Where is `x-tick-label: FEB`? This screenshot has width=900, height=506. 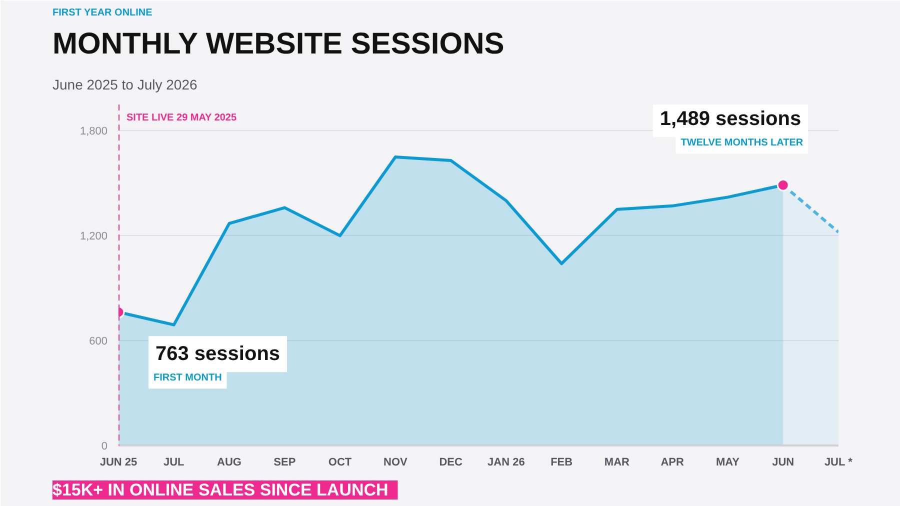 x-tick-label: FEB is located at coordinates (561, 462).